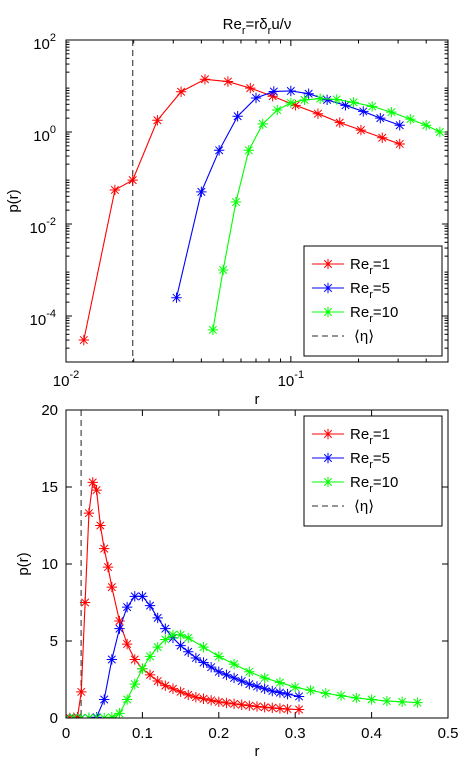  What do you see at coordinates (295, 733) in the screenshot?
I see `x-tick-label: 0.3` at bounding box center [295, 733].